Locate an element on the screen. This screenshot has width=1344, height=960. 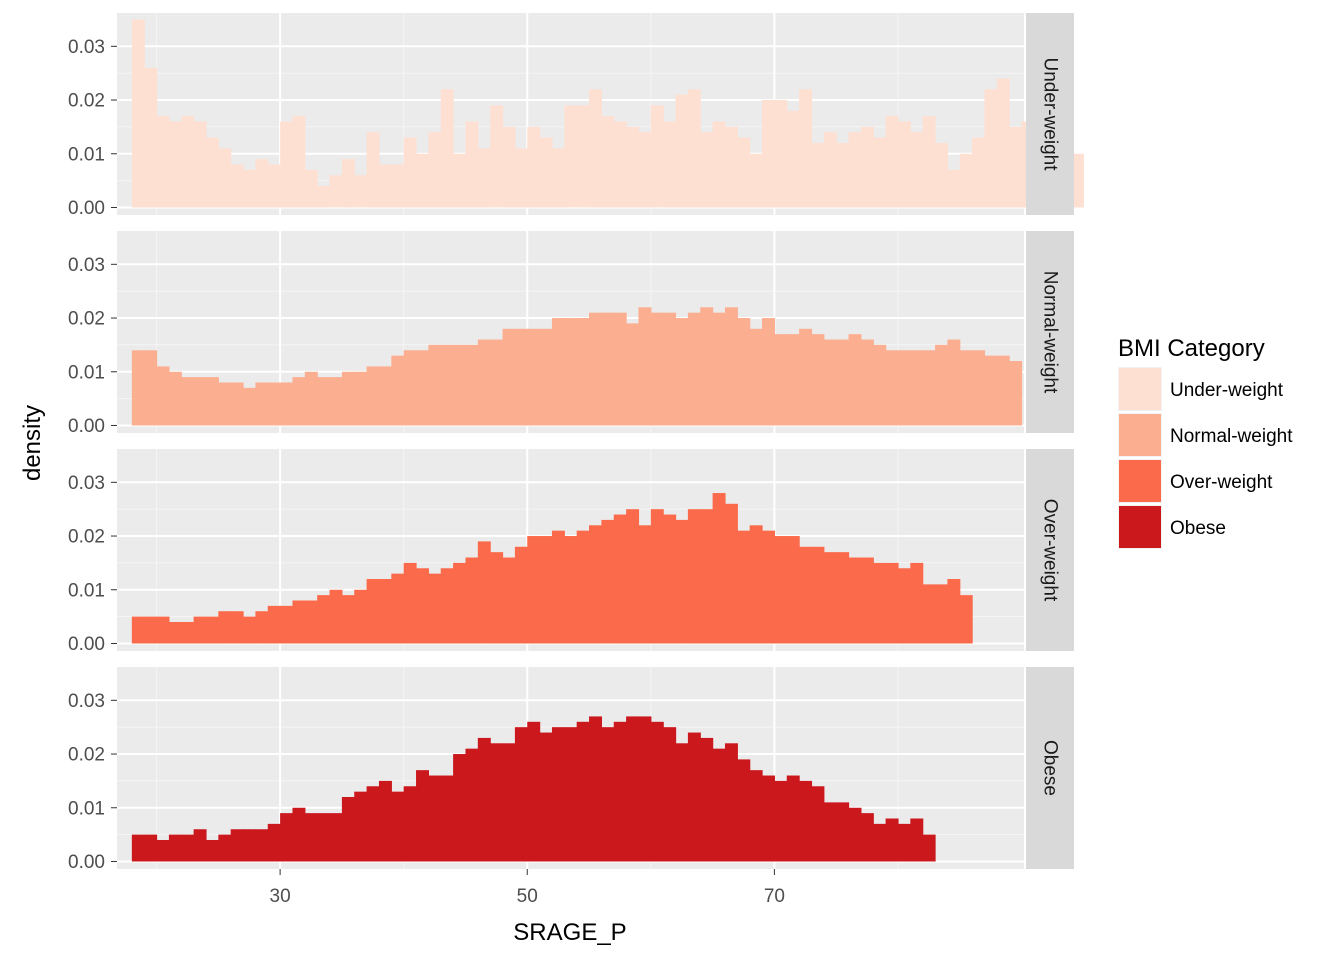
y-tick-label: 0.02 is located at coordinates (86, 101).